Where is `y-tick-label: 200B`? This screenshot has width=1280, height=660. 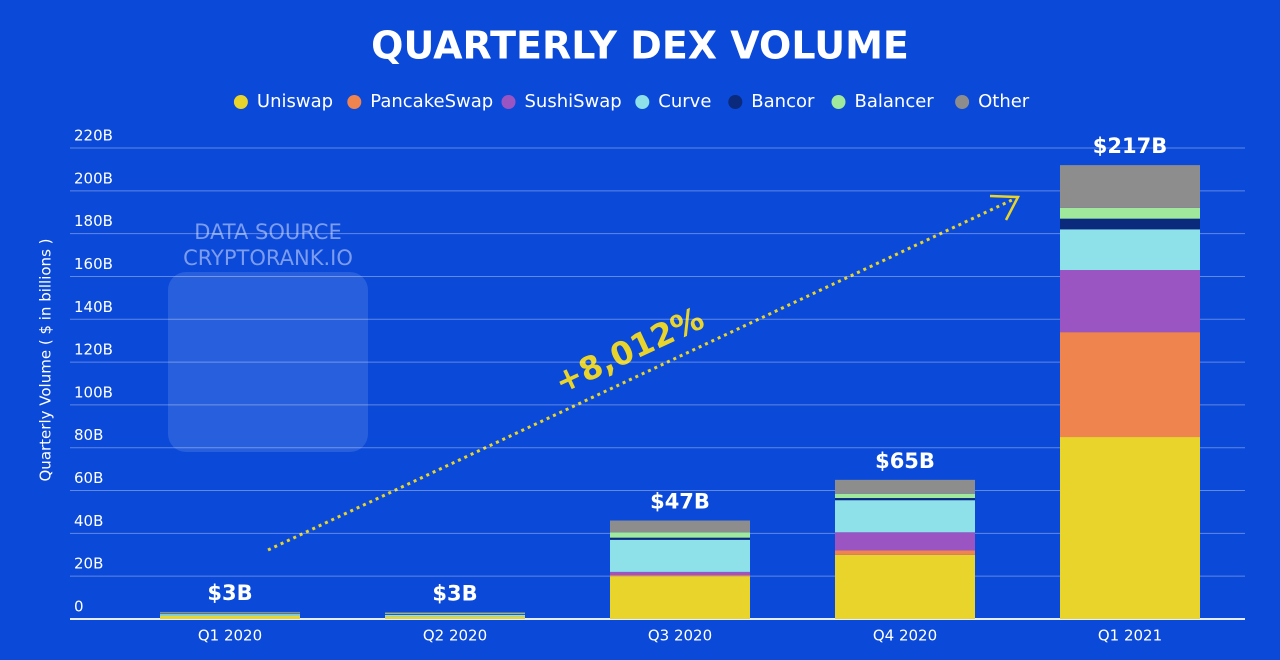 y-tick-label: 200B is located at coordinates (93, 178).